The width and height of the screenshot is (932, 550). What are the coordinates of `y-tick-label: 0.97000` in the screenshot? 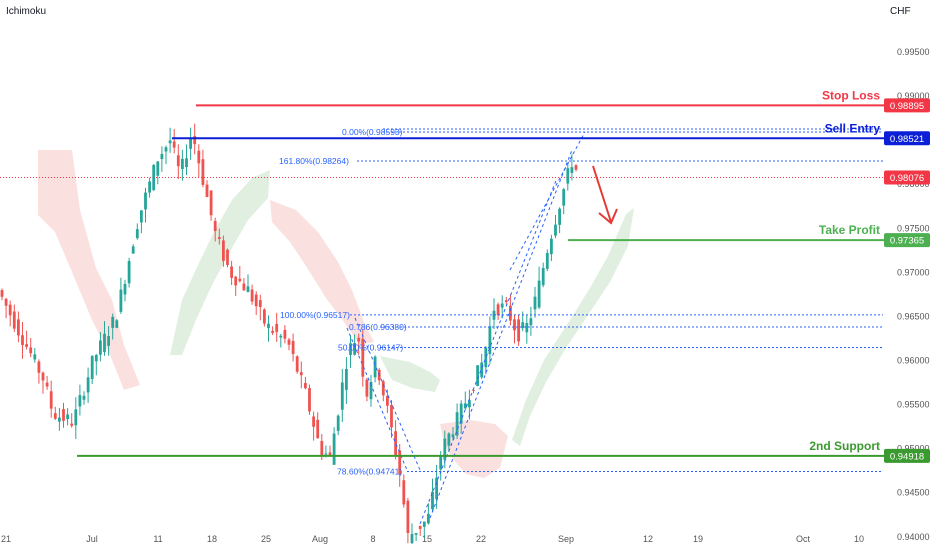 It's located at (913, 272).